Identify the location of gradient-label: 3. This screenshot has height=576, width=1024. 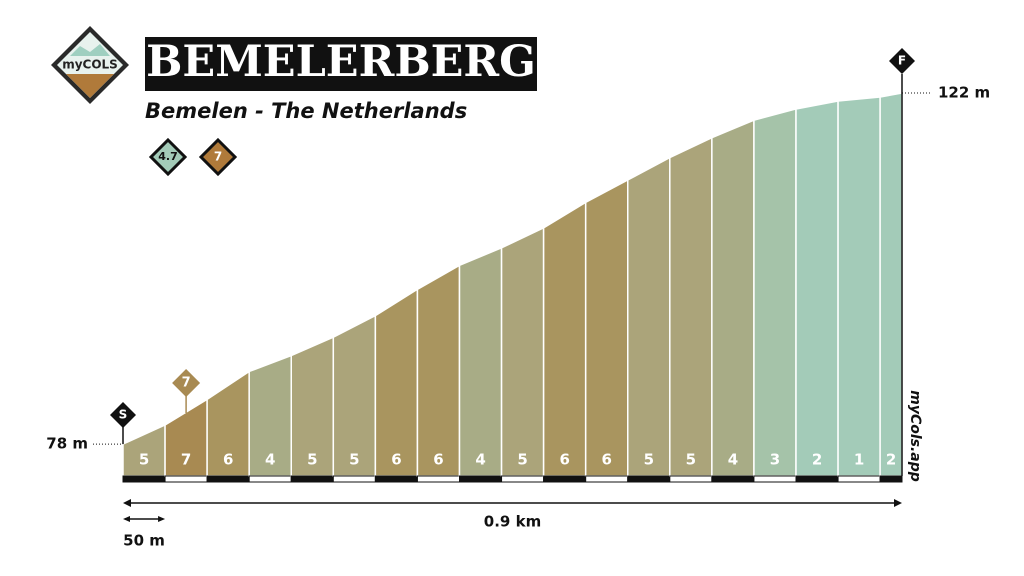
(775, 460).